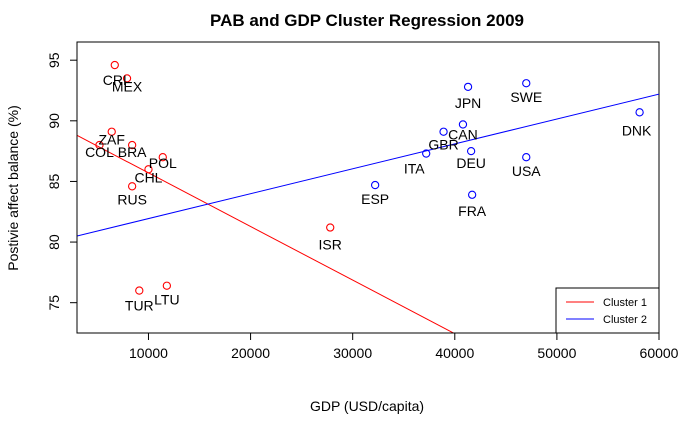 The height and width of the screenshot is (432, 700). I want to click on point-label-esp: ESP, so click(375, 199).